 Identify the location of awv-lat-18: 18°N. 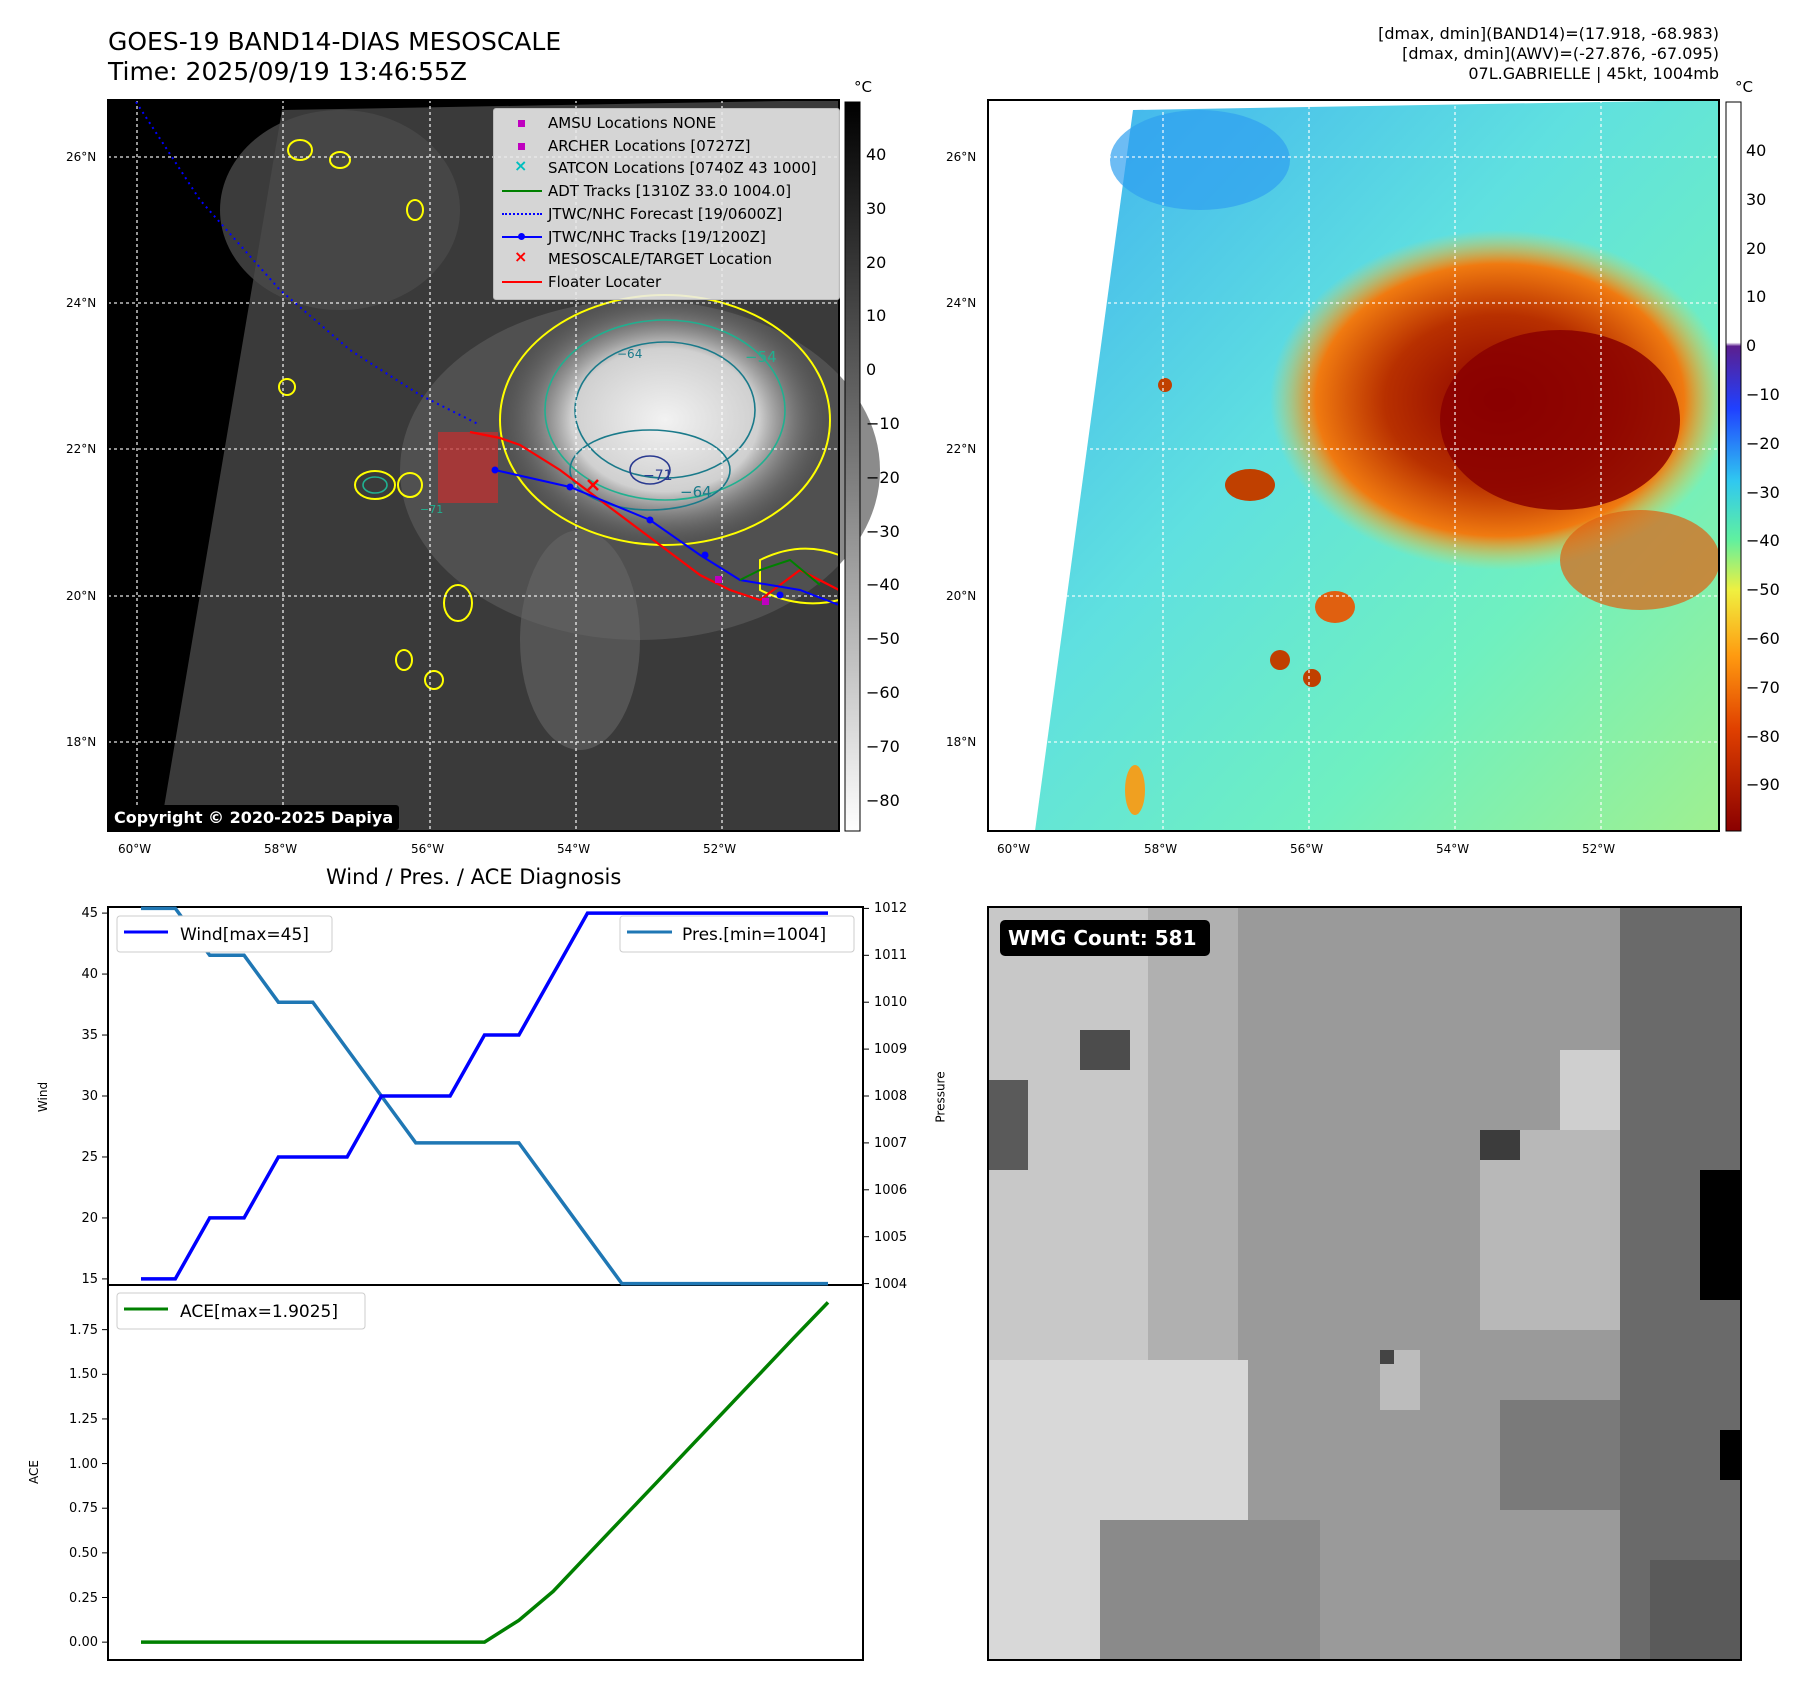
(961, 742).